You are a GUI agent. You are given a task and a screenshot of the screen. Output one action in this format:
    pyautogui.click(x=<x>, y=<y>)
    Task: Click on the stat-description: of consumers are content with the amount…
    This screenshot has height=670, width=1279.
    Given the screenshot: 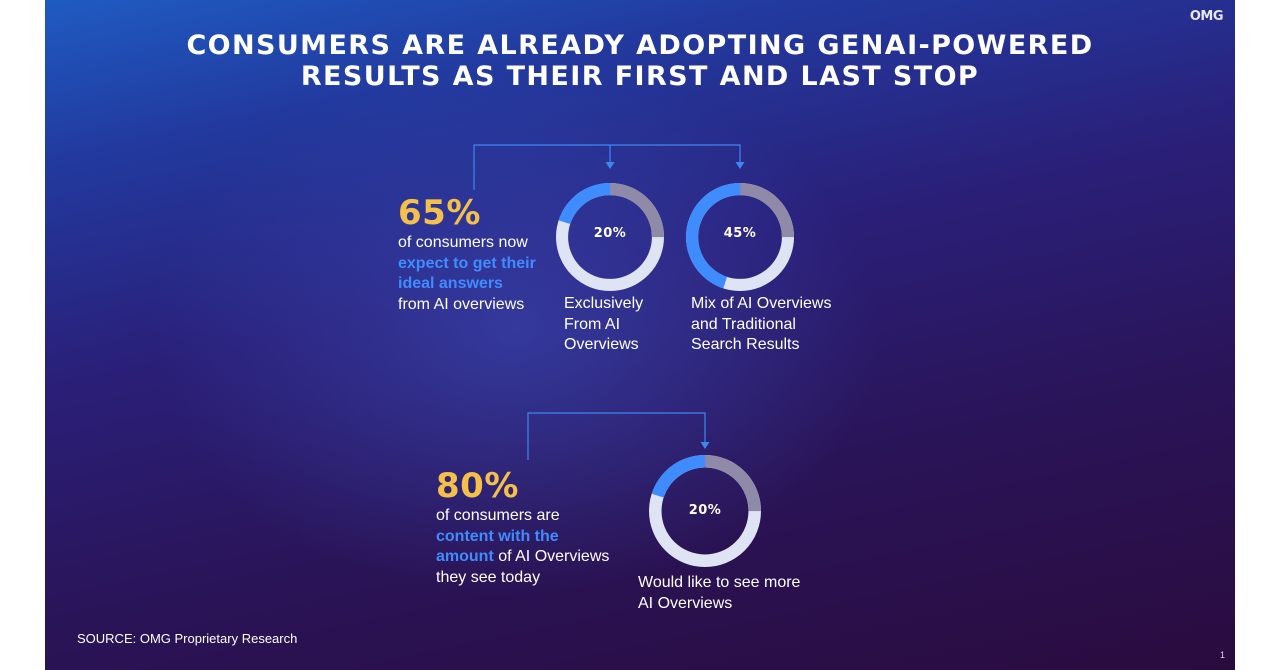 What is the action you would take?
    pyautogui.click(x=522, y=547)
    